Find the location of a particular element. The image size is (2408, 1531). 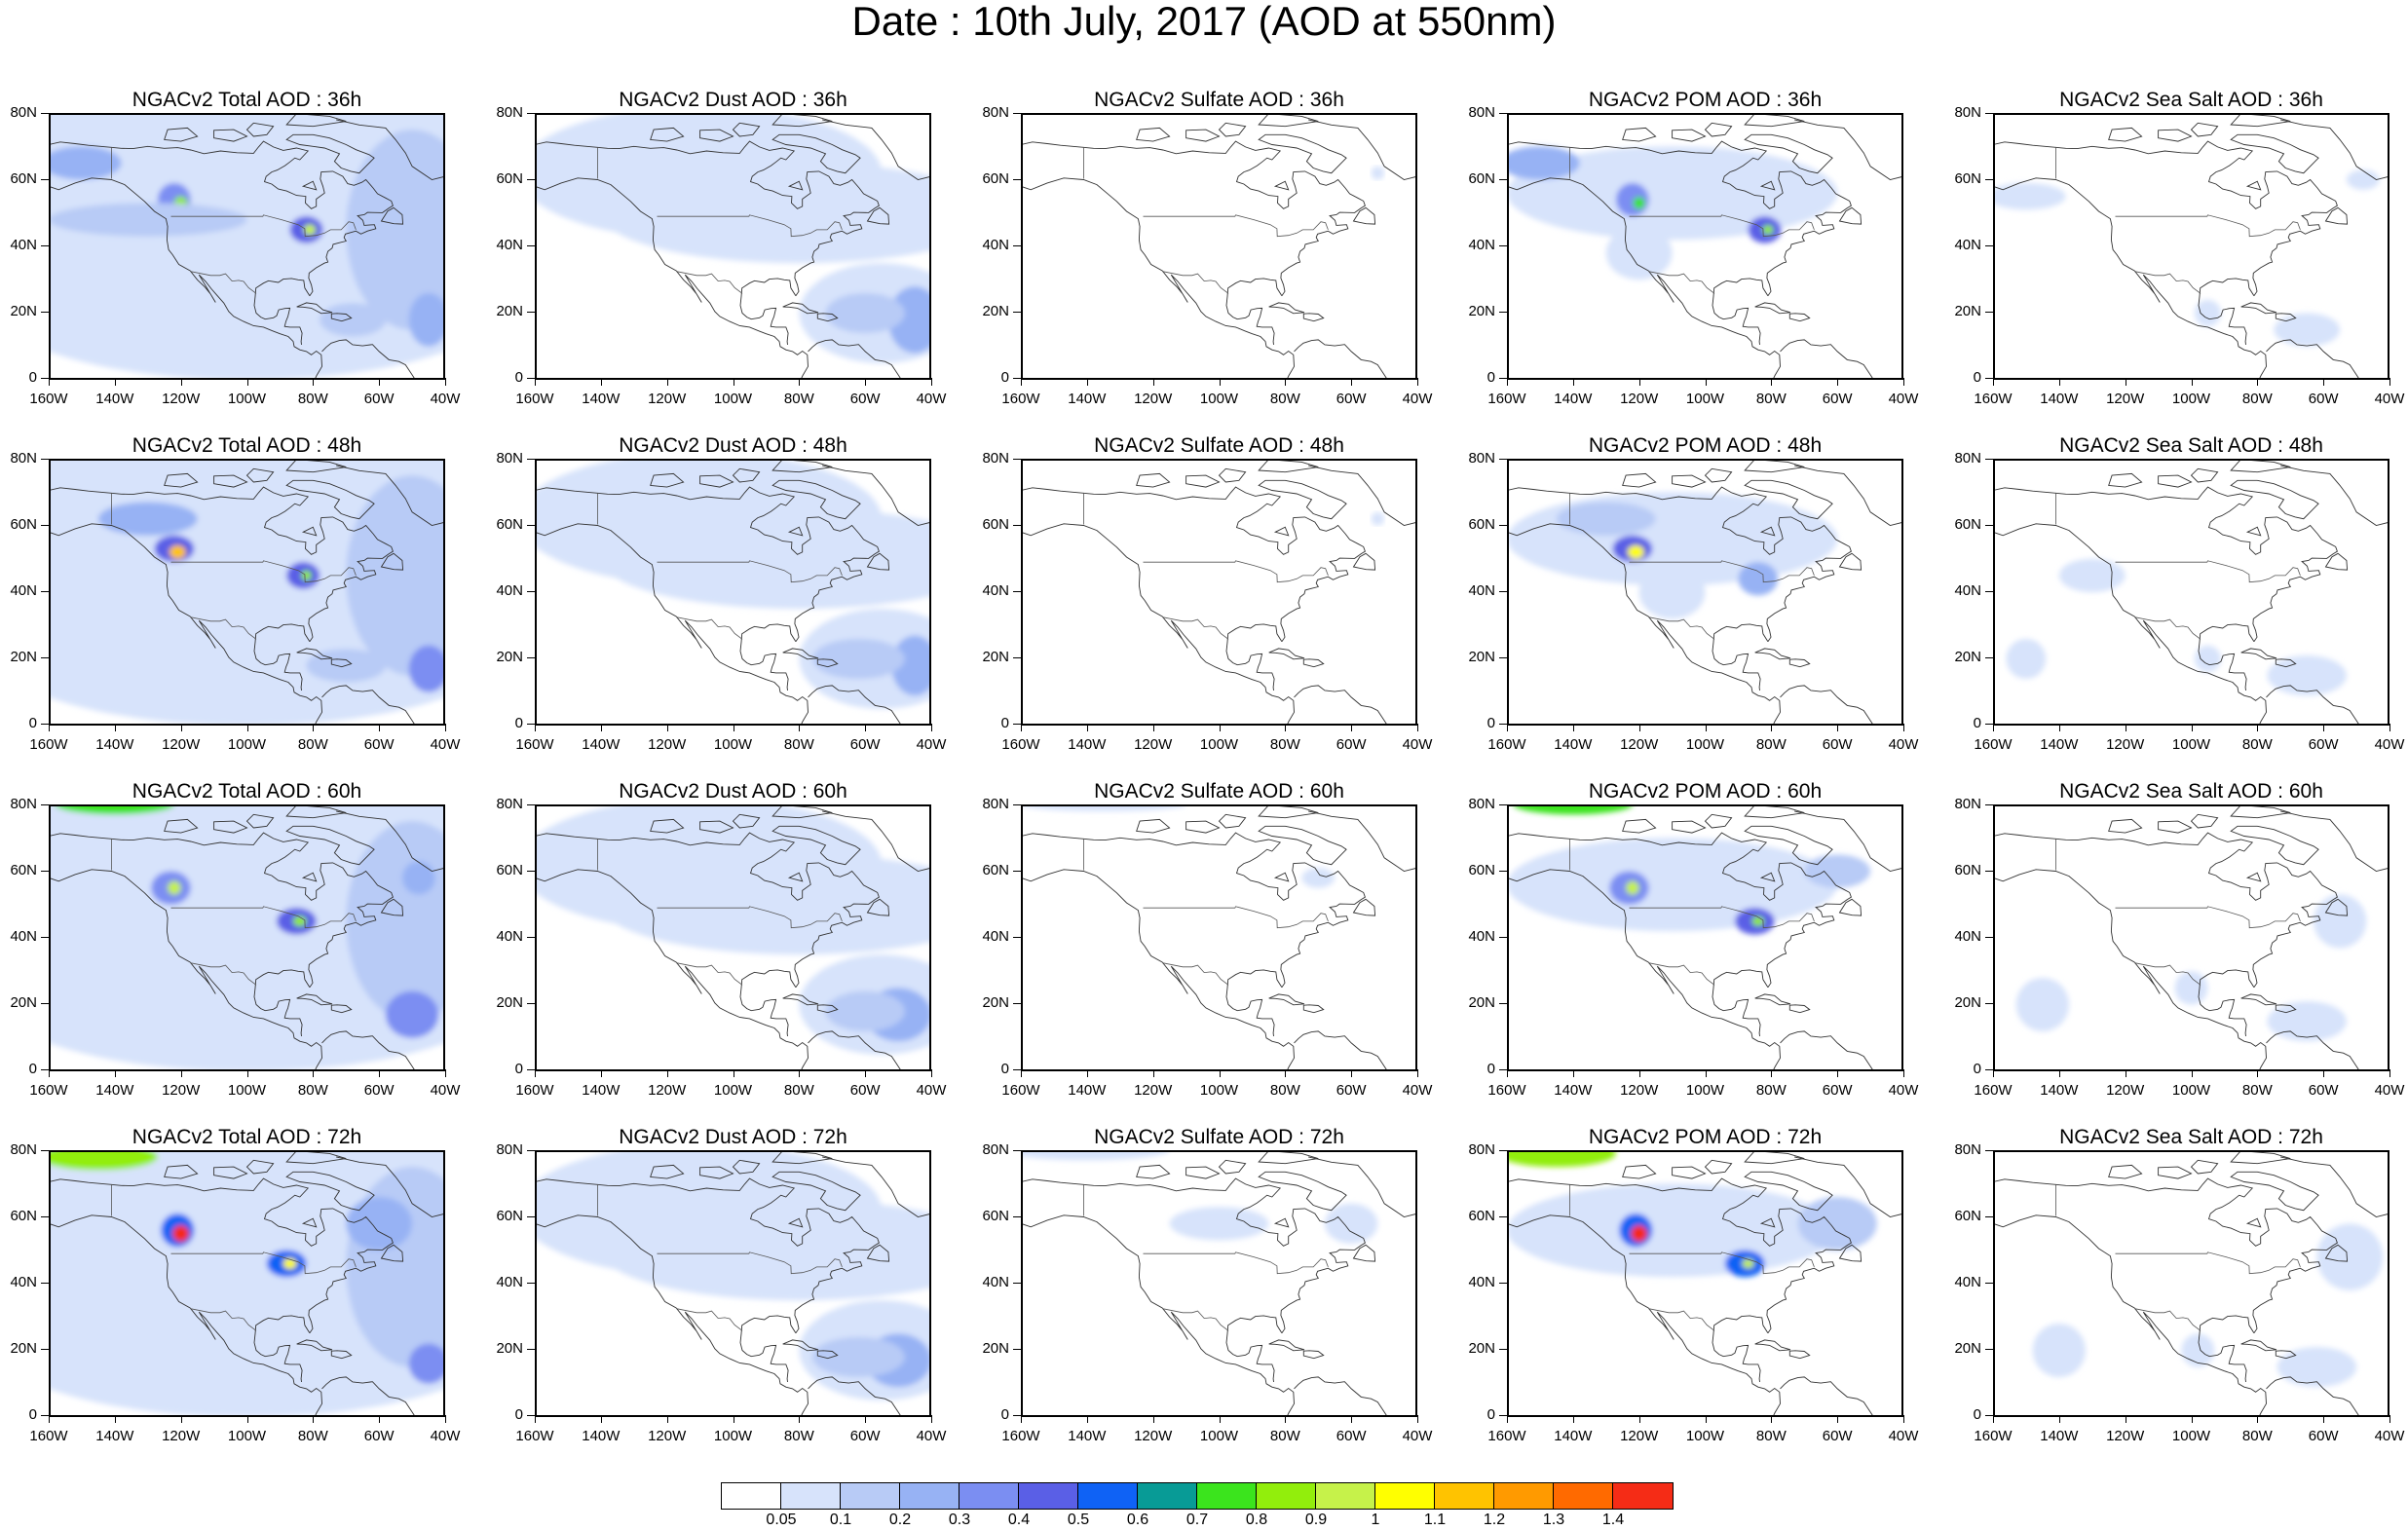

y-tick-label: 40N is located at coordinates (1967, 936).